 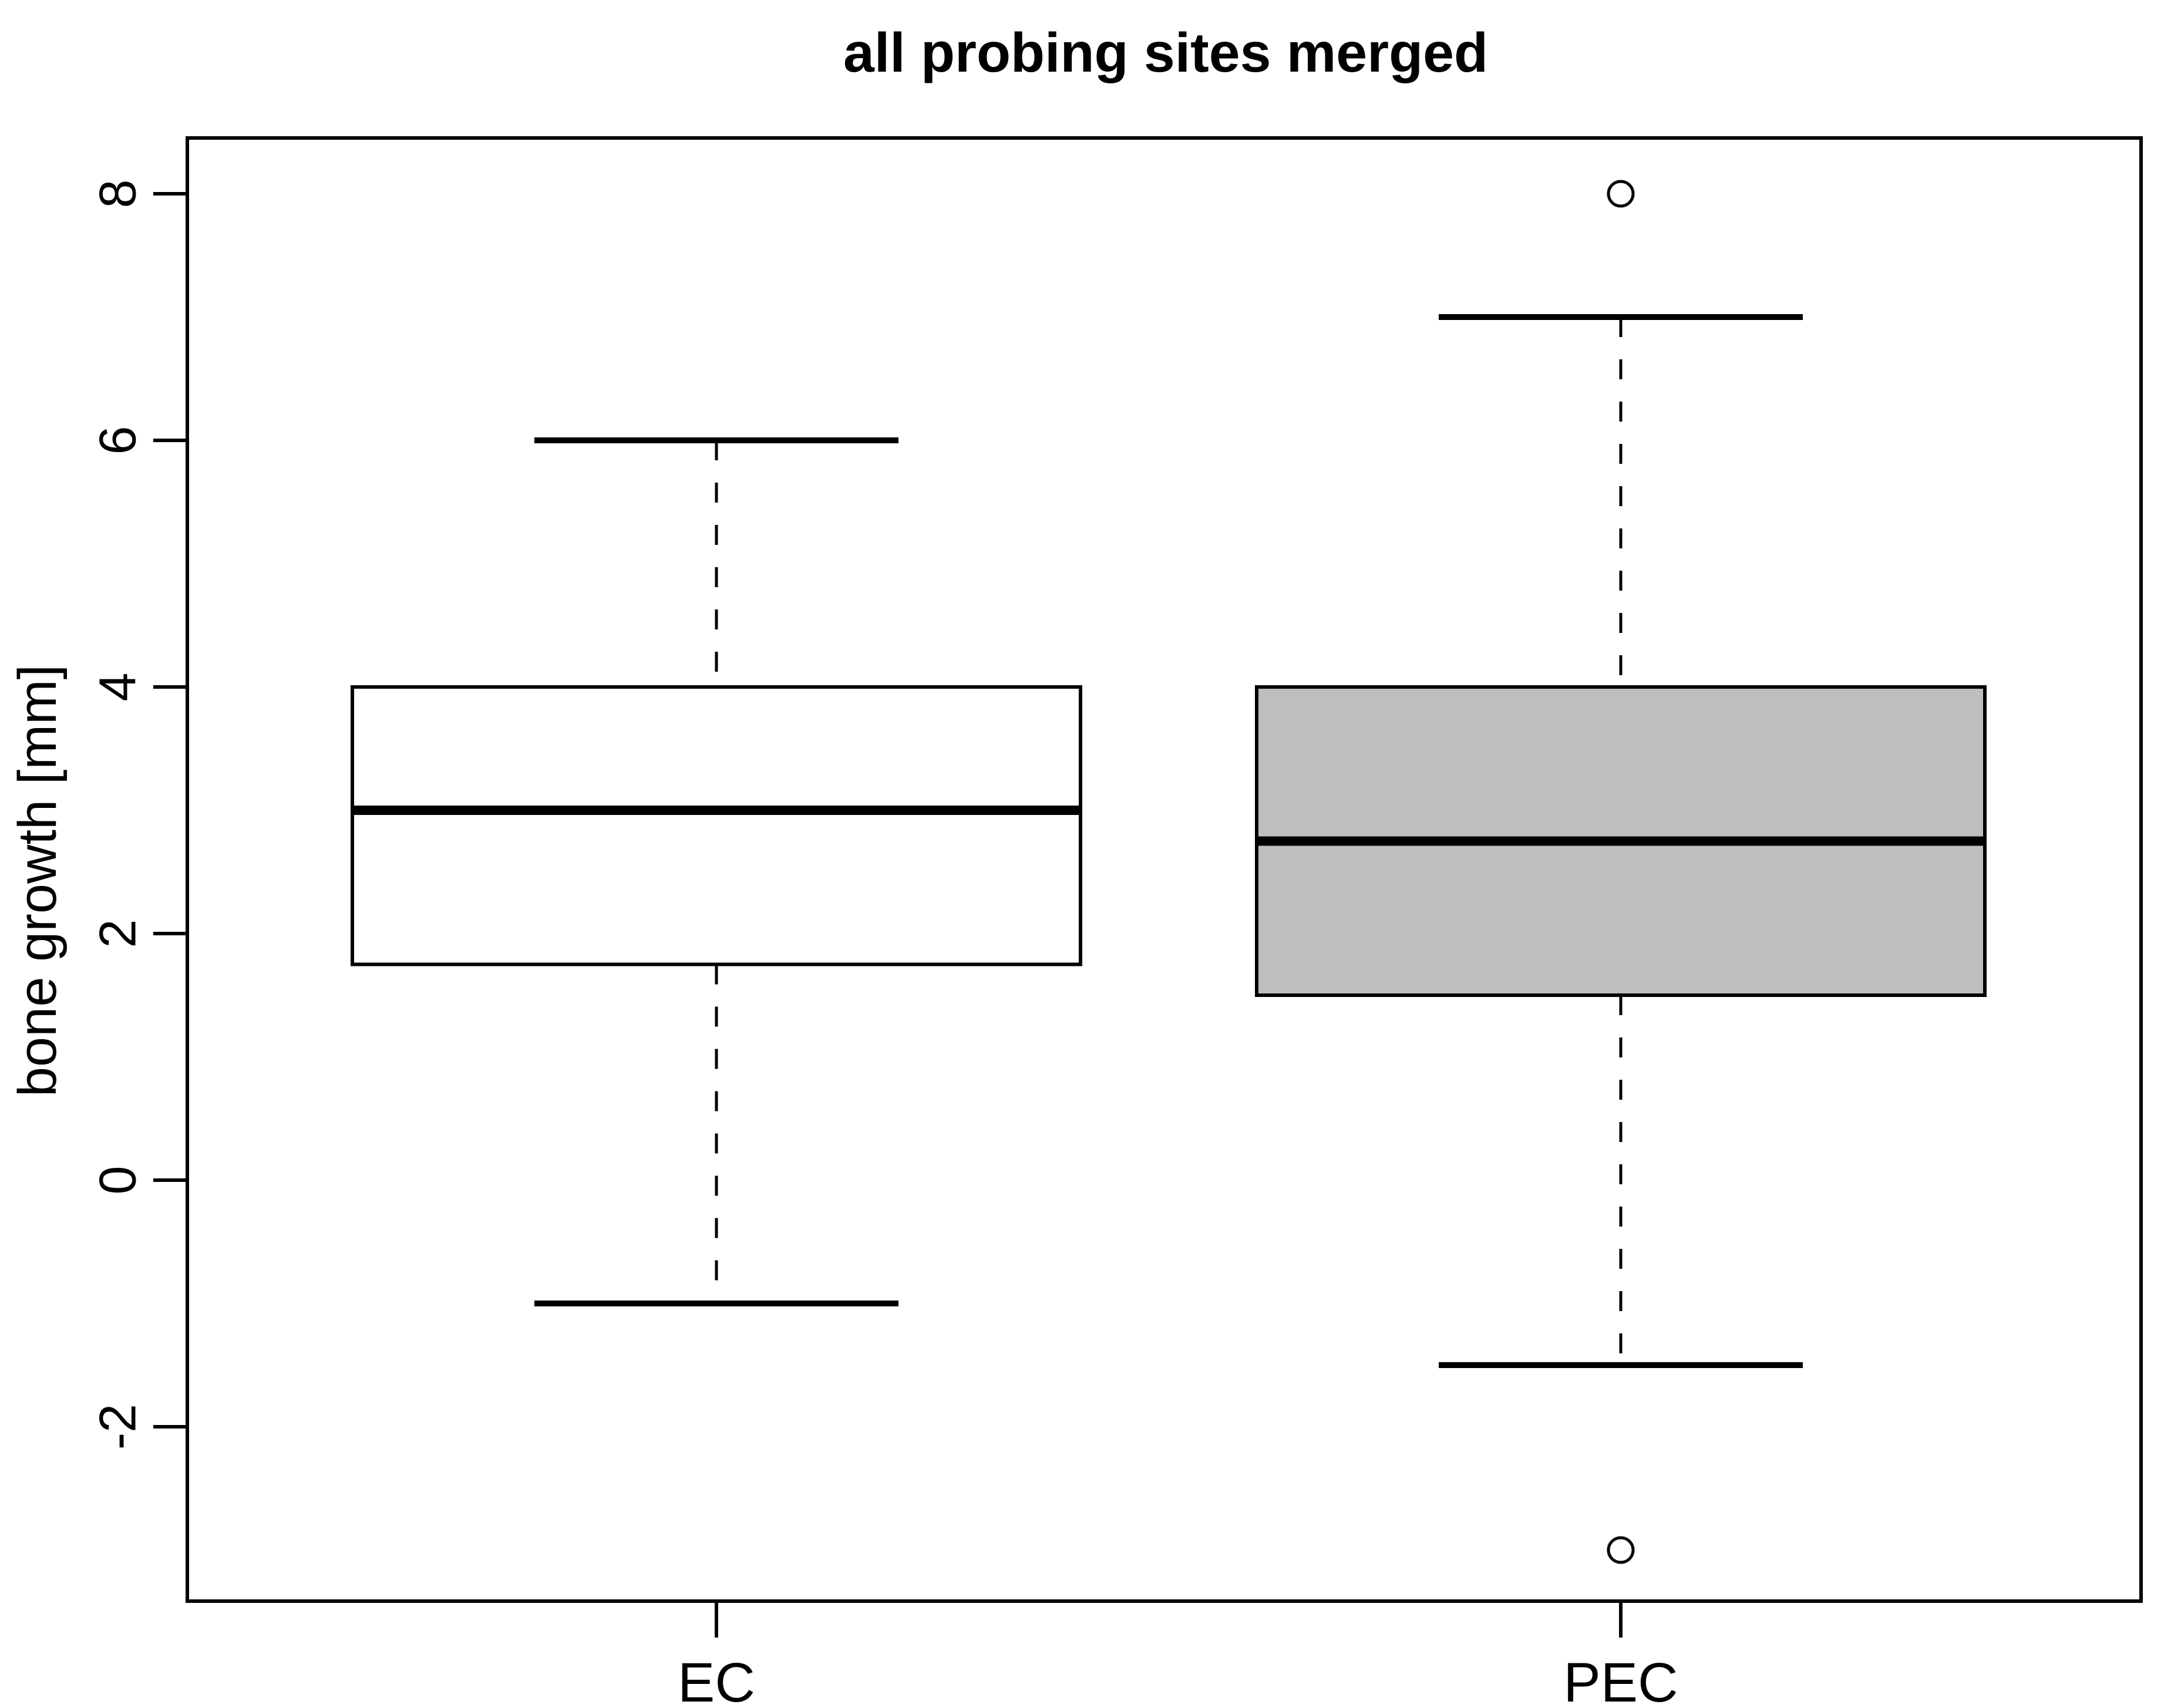 I want to click on x-axis: EC PEC, so click(x=1178, y=1654).